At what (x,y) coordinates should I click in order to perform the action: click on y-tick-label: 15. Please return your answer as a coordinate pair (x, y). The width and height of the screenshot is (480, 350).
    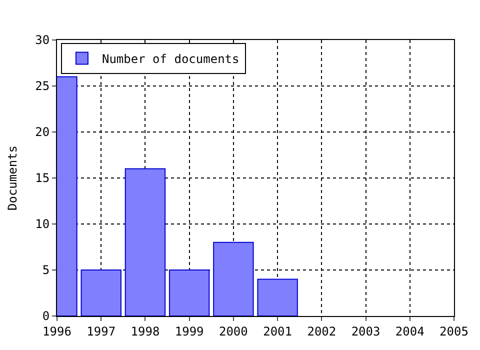
    Looking at the image, I should click on (42, 178).